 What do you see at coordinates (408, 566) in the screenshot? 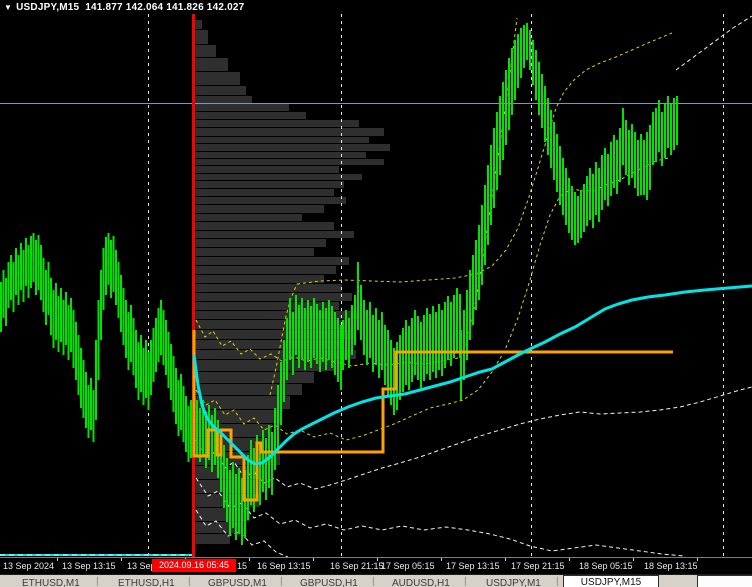
I see `time-axis-label: 17 Sep 05:15` at bounding box center [408, 566].